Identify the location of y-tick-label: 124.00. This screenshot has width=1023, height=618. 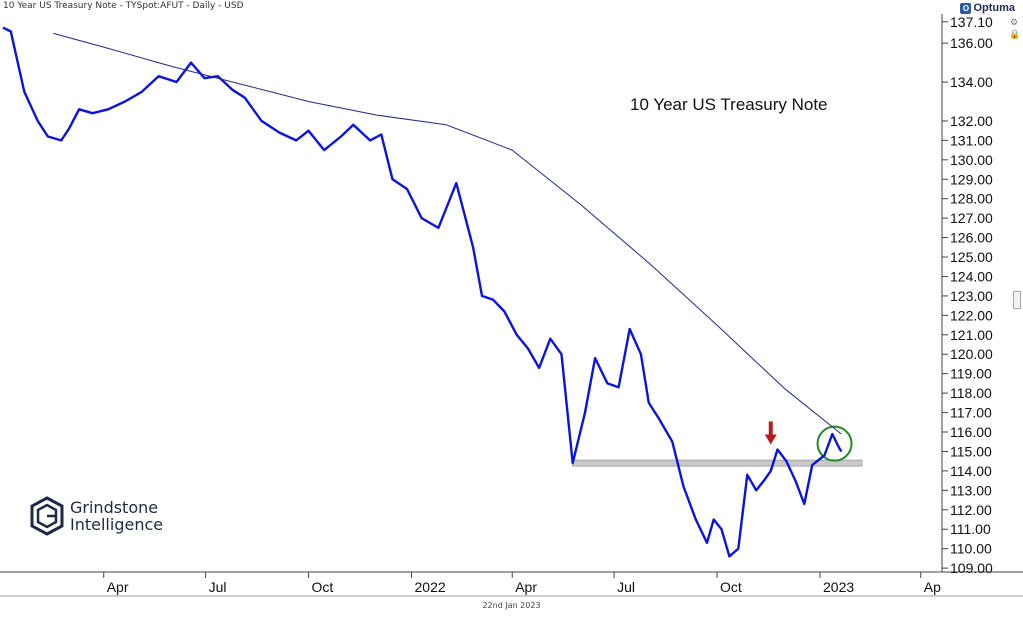
(971, 276).